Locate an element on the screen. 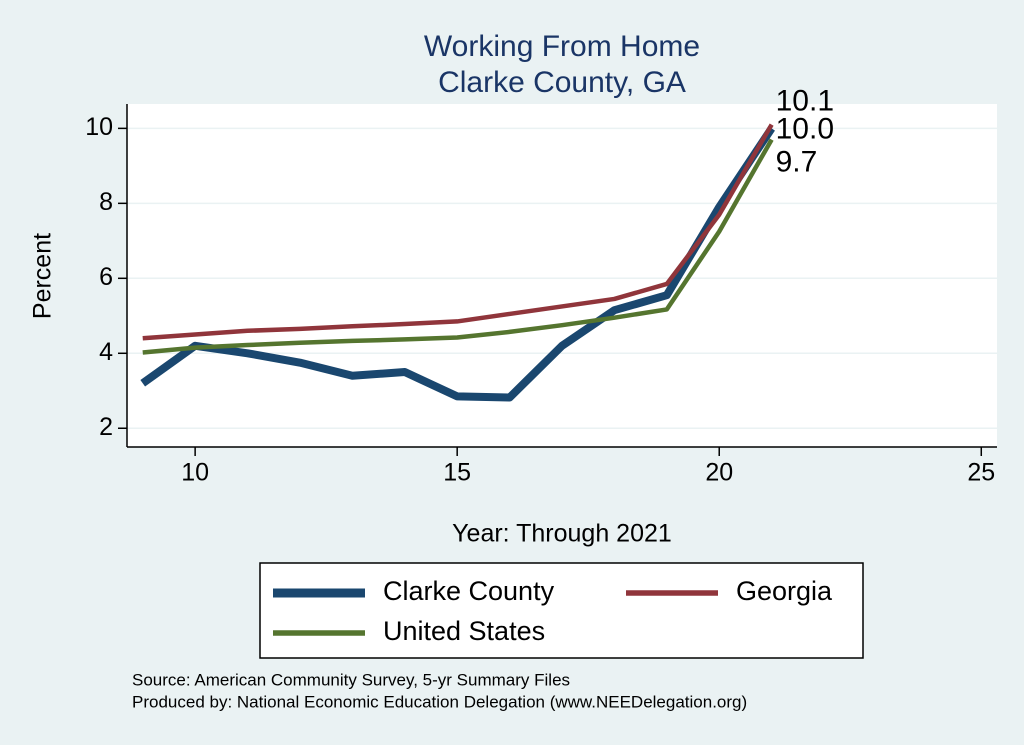 Image resolution: width=1024 pixels, height=745 pixels. value-label: 10.1 is located at coordinates (805, 101).